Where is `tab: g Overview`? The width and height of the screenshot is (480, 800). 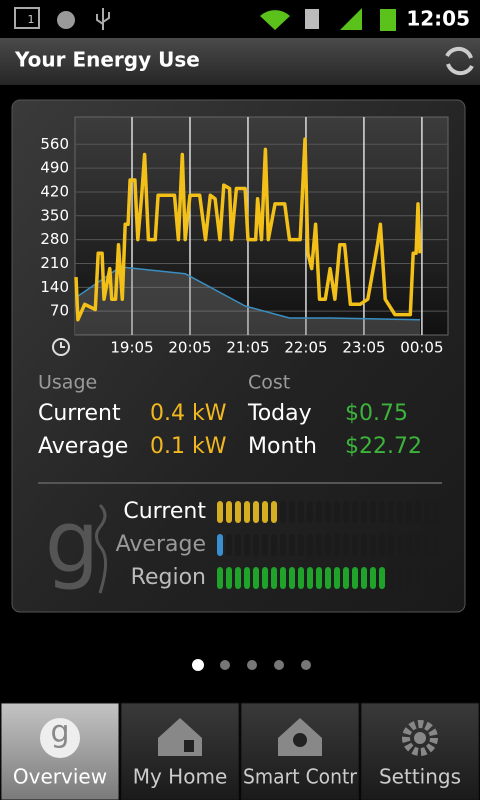 tab: g Overview is located at coordinates (60, 751).